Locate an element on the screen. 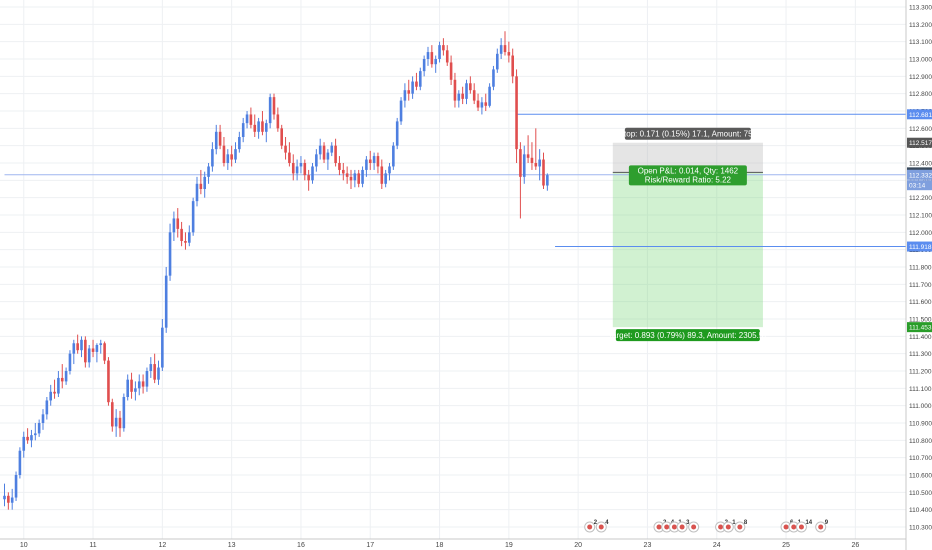 Image resolution: width=932 pixels, height=550 pixels. time-tick-label: 11 is located at coordinates (92, 545).